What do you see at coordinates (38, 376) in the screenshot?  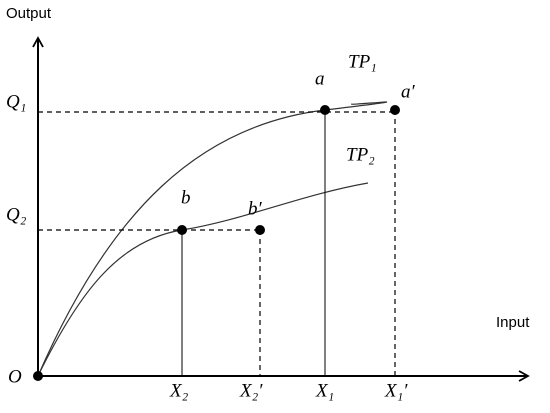 I see `origin-point` at bounding box center [38, 376].